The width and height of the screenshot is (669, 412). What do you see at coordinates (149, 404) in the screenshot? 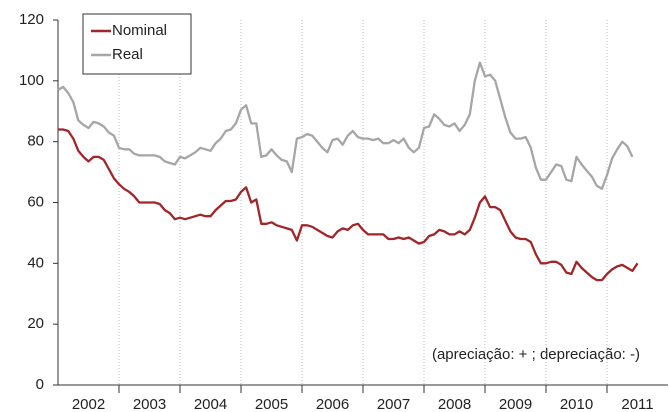
I see `x-tick-label: 2003` at bounding box center [149, 404].